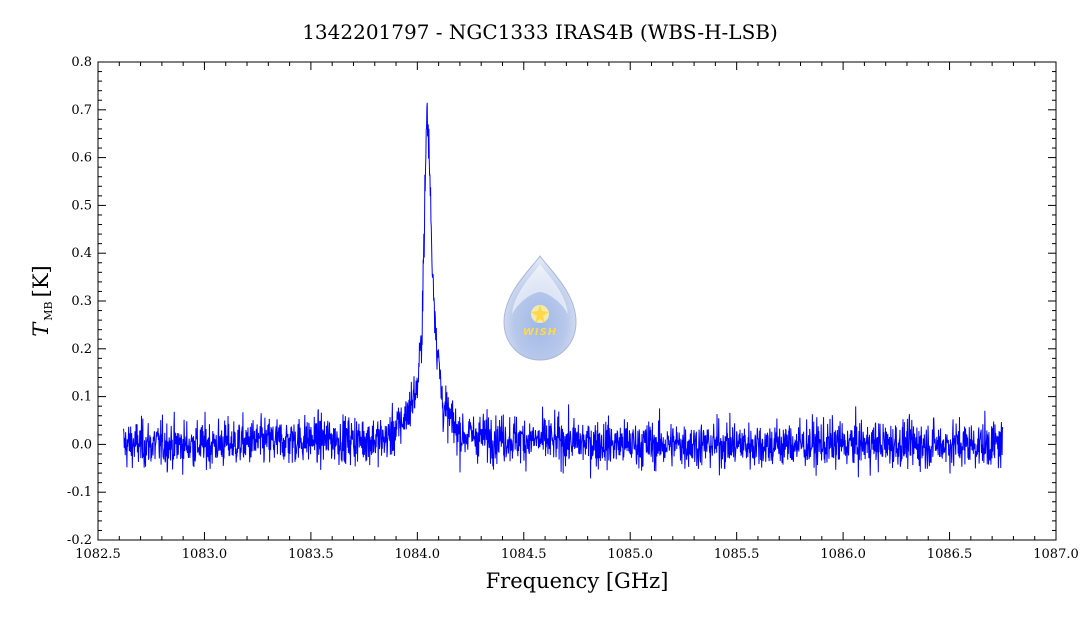 The height and width of the screenshot is (623, 1080). What do you see at coordinates (630, 554) in the screenshot?
I see `x-tick-label: 1085.0` at bounding box center [630, 554].